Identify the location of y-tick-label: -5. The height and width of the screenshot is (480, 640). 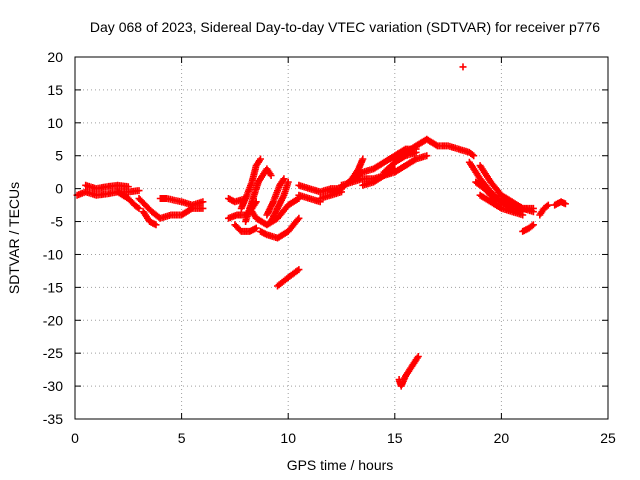
(57, 222).